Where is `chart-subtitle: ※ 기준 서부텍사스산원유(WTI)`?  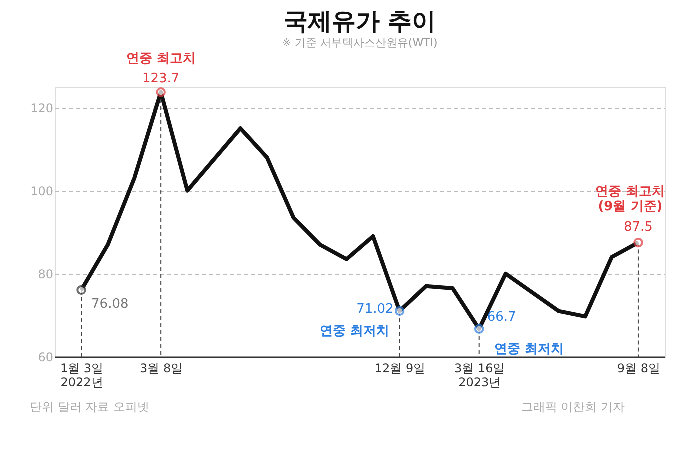
chart-subtitle: ※ 기준 서부텍사스산원유(WTI) is located at coordinates (360, 43).